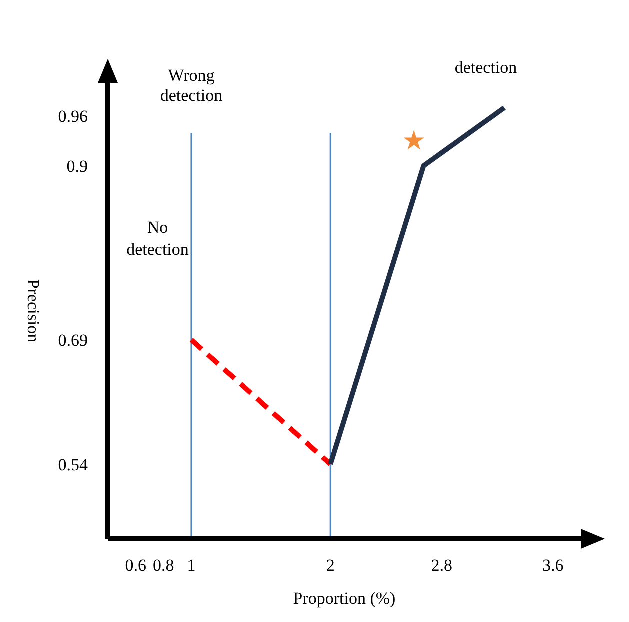 The height and width of the screenshot is (622, 629). Describe the element at coordinates (191, 565) in the screenshot. I see `x-tick-label: 1` at that location.